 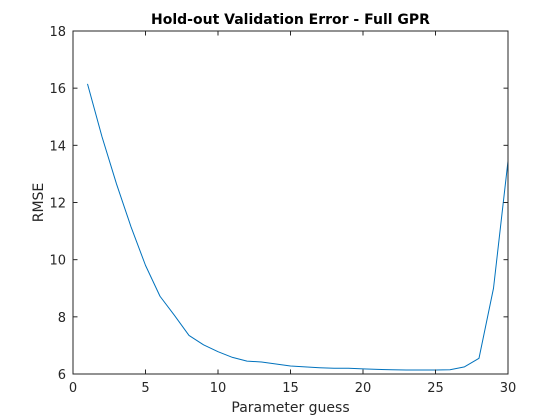 What do you see at coordinates (57, 204) in the screenshot?
I see `y-tick-label: 12` at bounding box center [57, 204].